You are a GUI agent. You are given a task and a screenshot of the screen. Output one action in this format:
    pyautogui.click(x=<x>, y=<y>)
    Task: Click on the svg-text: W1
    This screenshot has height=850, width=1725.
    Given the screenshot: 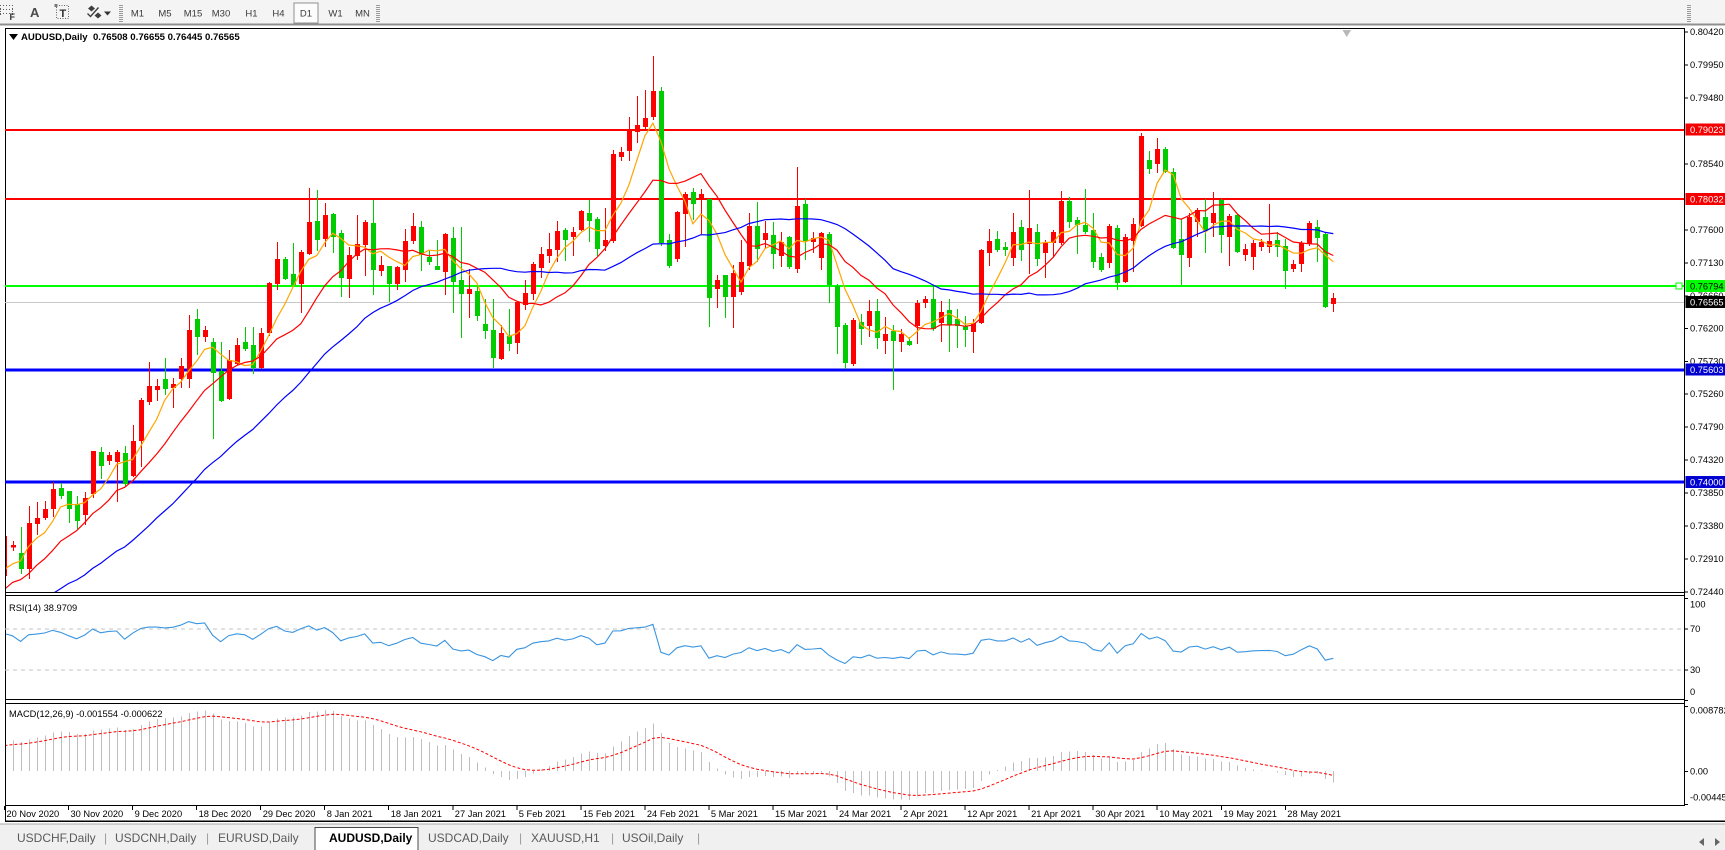 What is the action you would take?
    pyautogui.click(x=335, y=14)
    